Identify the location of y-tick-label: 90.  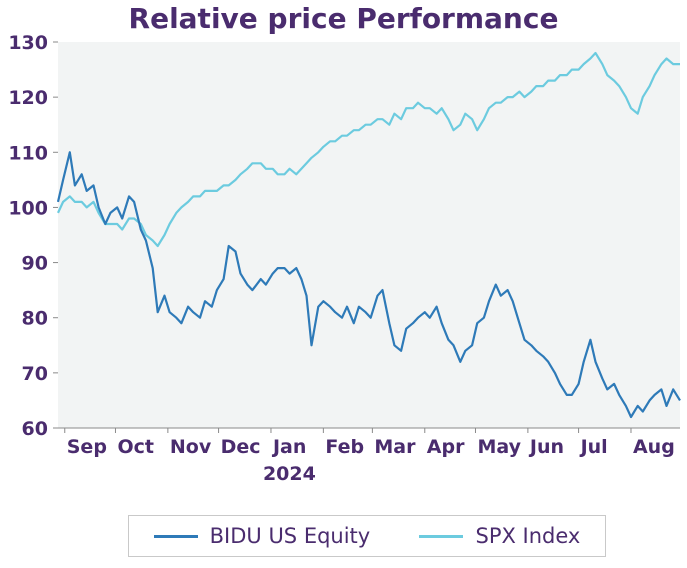
(35, 264).